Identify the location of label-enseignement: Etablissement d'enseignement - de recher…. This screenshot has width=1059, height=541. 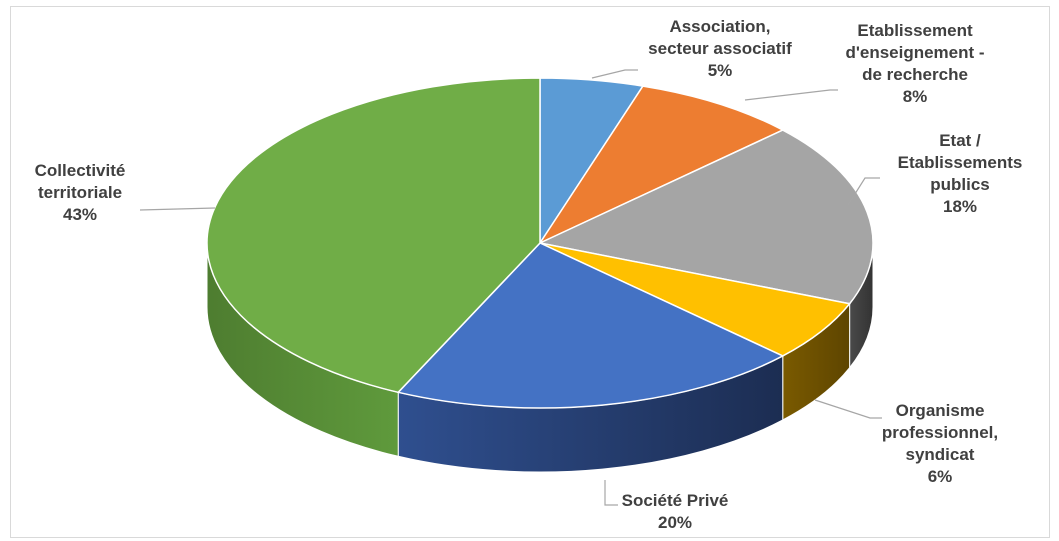
(915, 64).